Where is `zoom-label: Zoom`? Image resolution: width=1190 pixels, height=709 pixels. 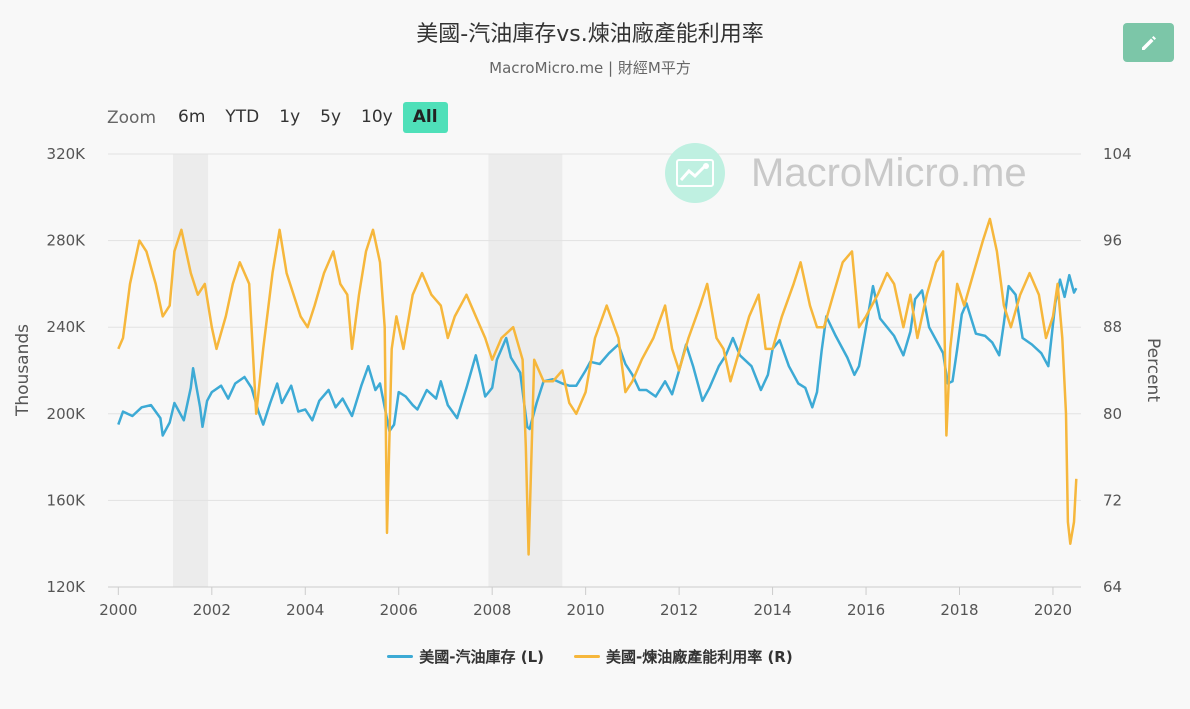
zoom-label: Zoom is located at coordinates (132, 117).